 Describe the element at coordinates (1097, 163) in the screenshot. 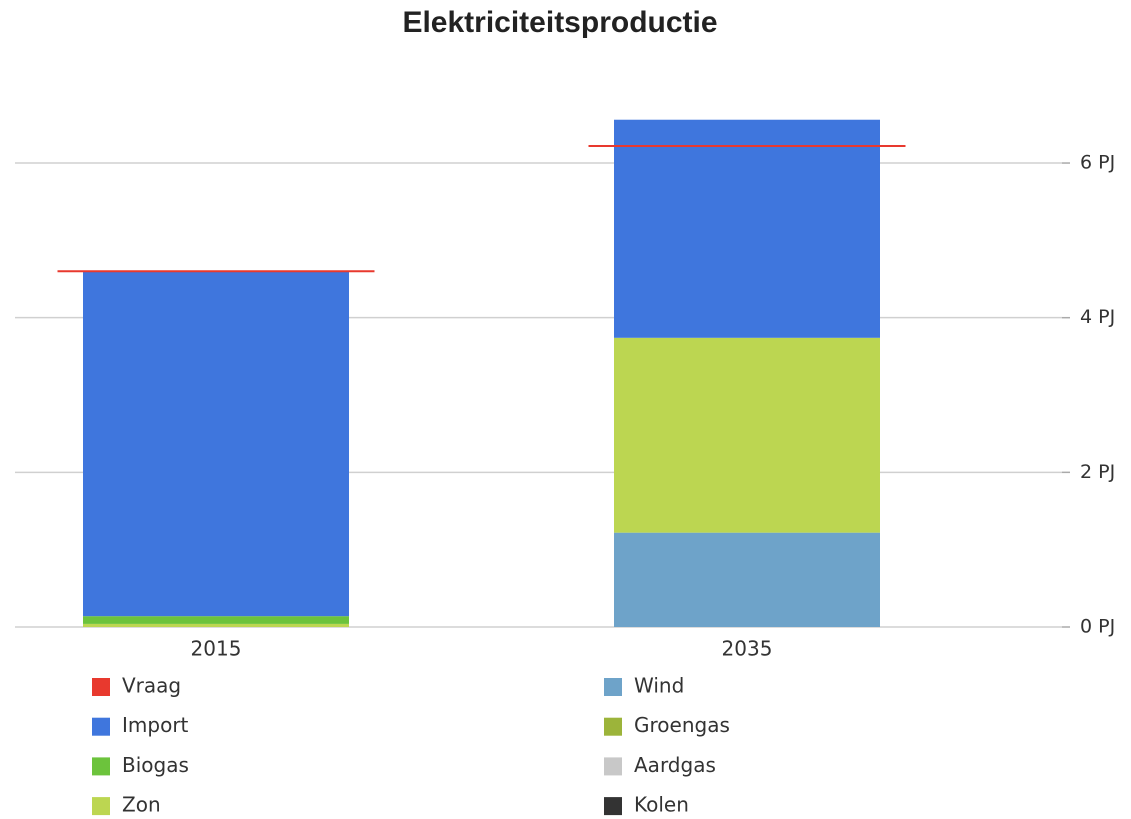

I see `y-tick-label: 6 PJ` at that location.